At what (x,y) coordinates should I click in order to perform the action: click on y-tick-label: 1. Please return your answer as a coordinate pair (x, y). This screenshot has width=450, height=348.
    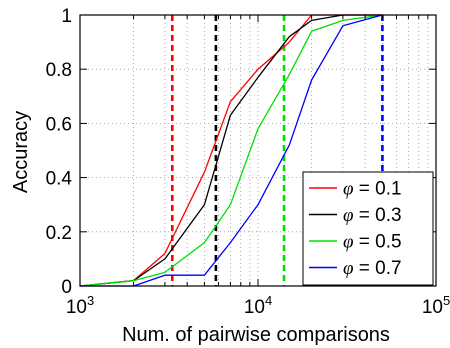
    Looking at the image, I should click on (66, 16).